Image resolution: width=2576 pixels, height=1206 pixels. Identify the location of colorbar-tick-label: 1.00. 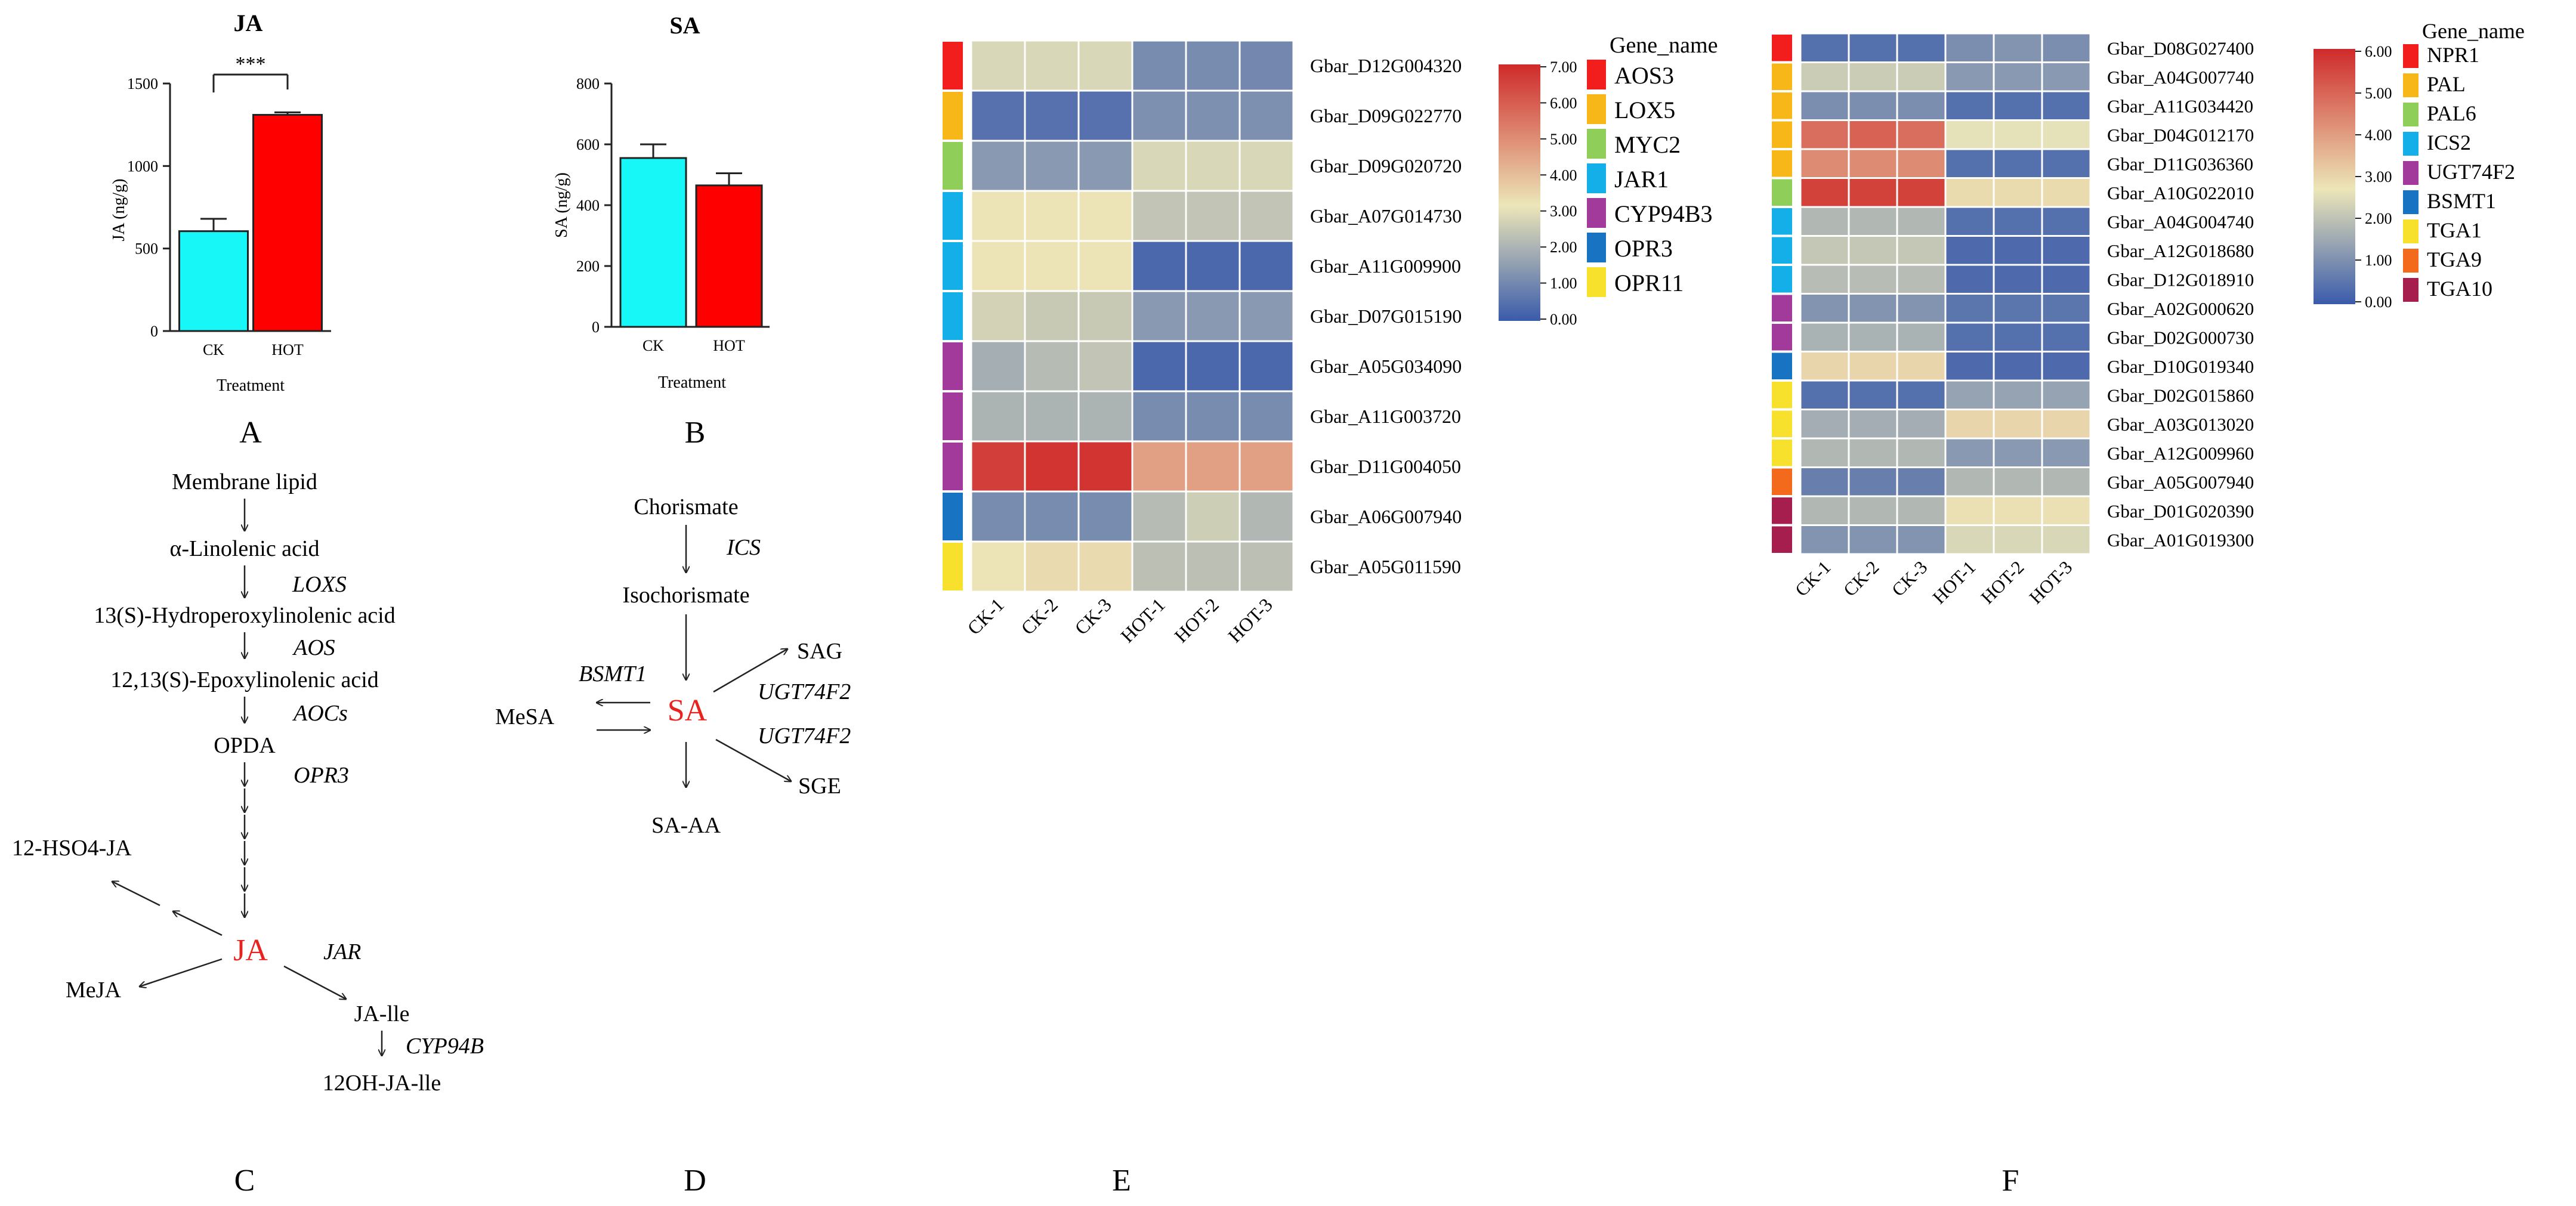
(2378, 260).